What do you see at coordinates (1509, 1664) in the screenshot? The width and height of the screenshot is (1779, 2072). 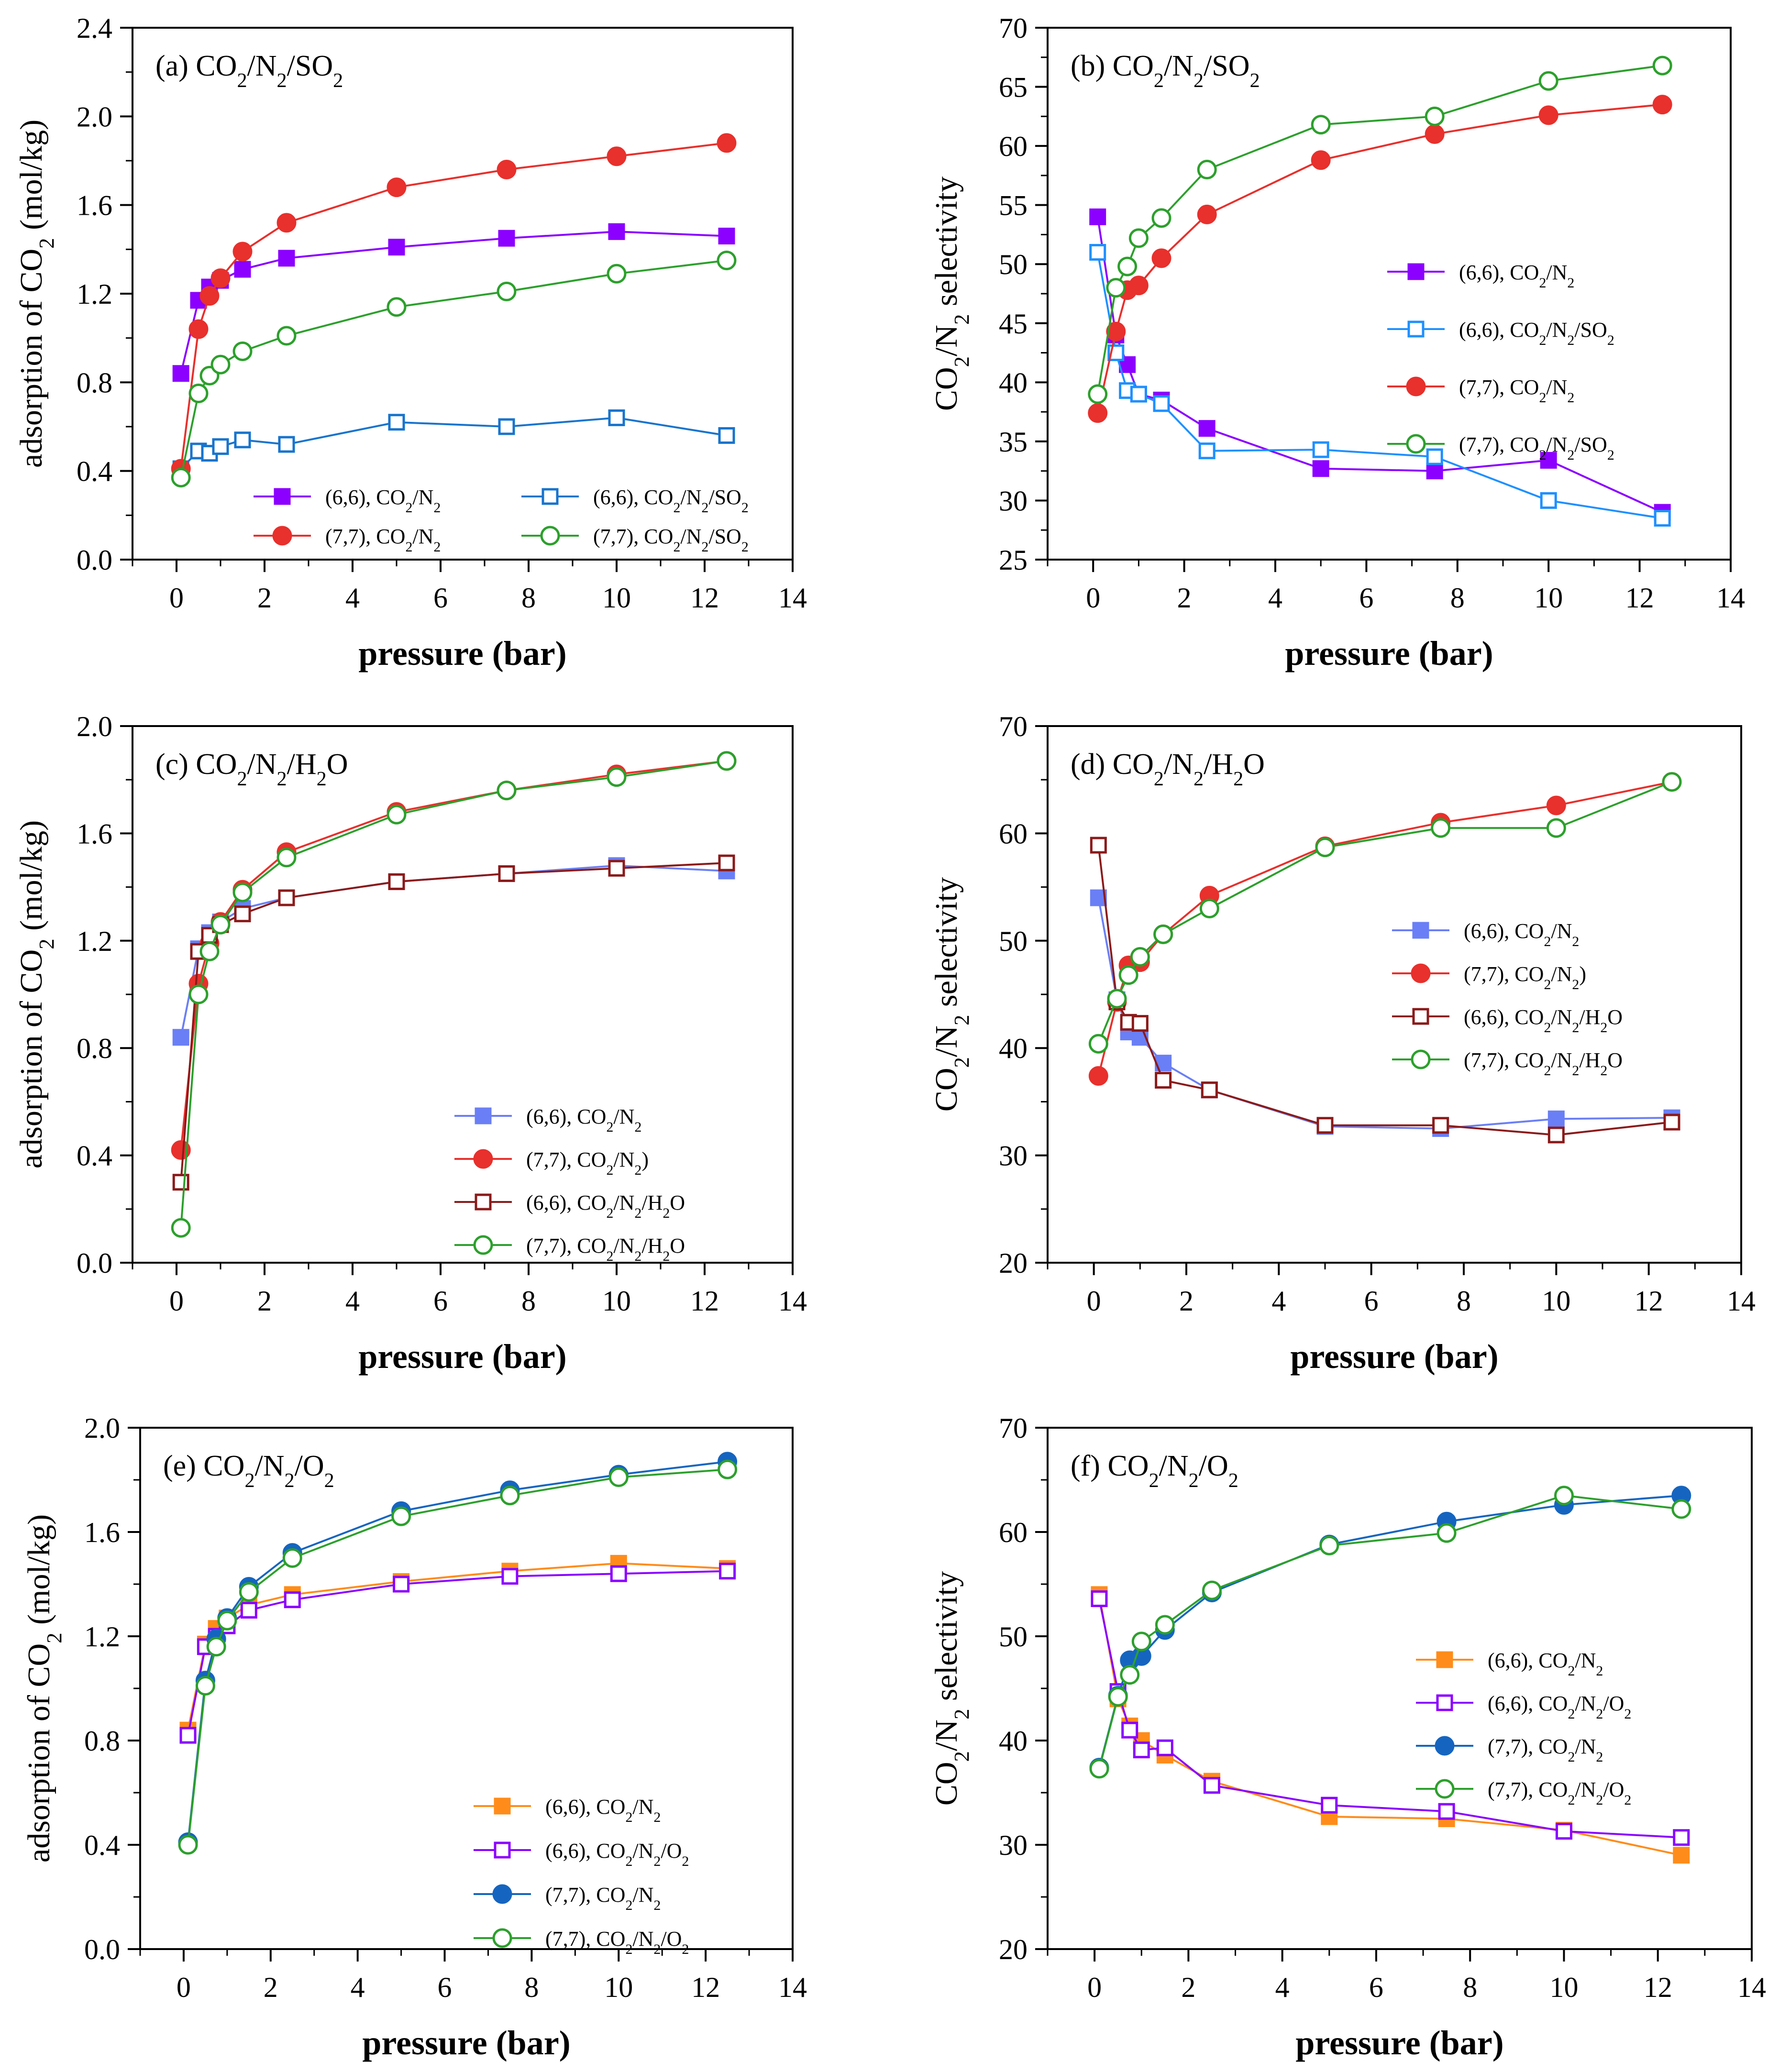 I see `legend-item: (6,6), CO2/N2` at bounding box center [1509, 1664].